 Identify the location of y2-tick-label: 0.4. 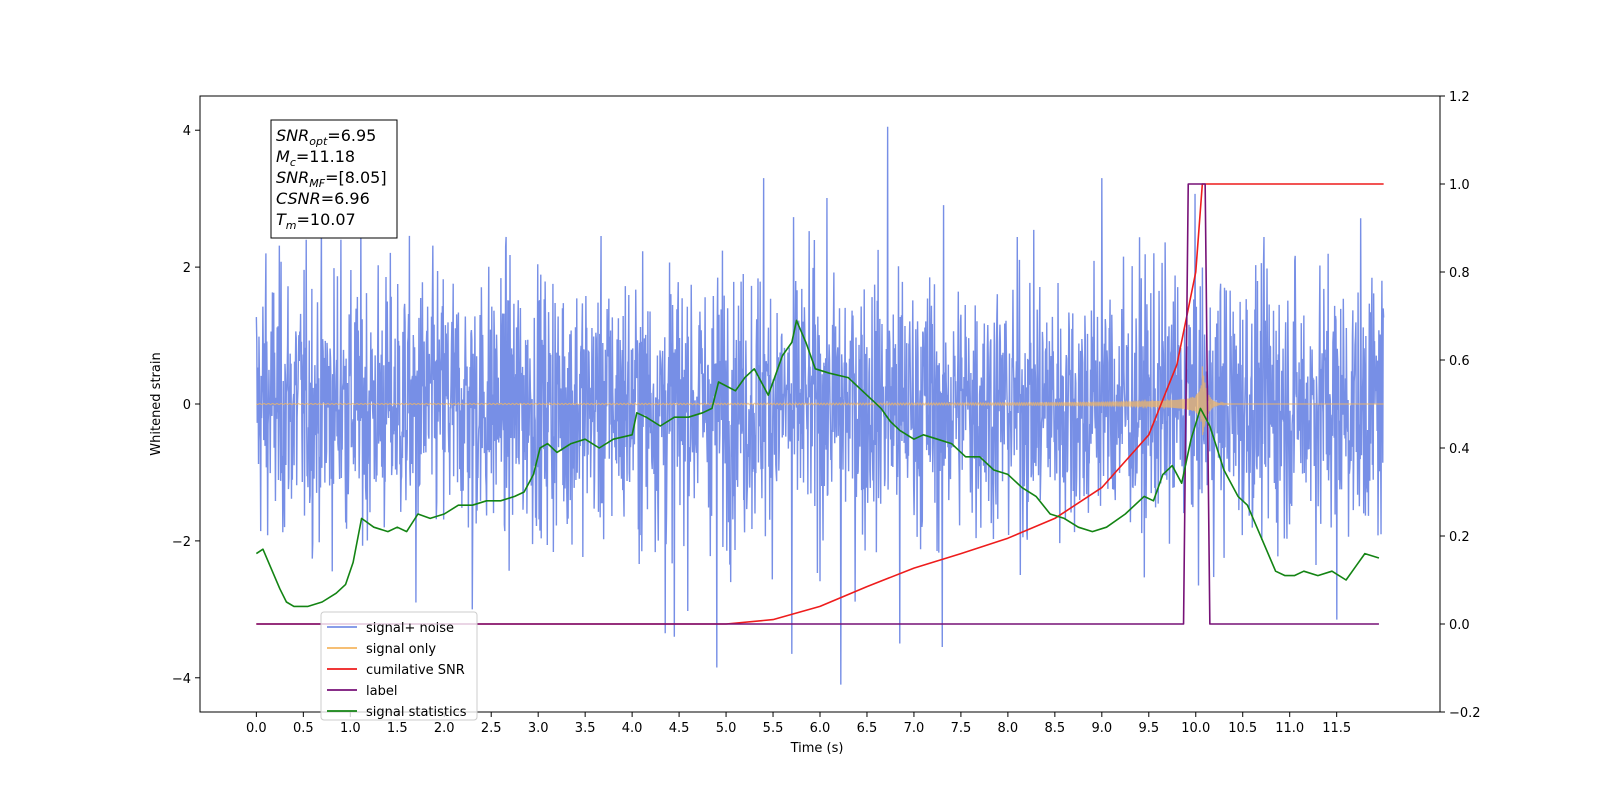
(1459, 449).